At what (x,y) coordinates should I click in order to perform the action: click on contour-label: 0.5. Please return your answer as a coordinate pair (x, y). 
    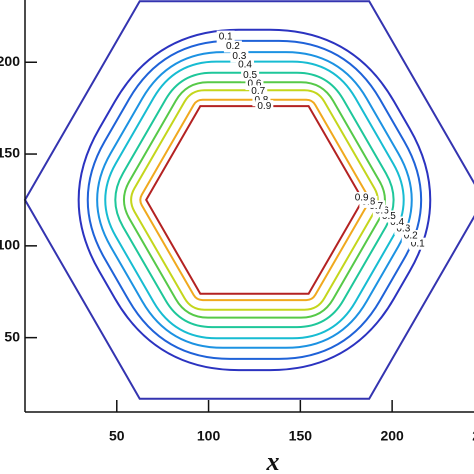
    Looking at the image, I should click on (250, 75).